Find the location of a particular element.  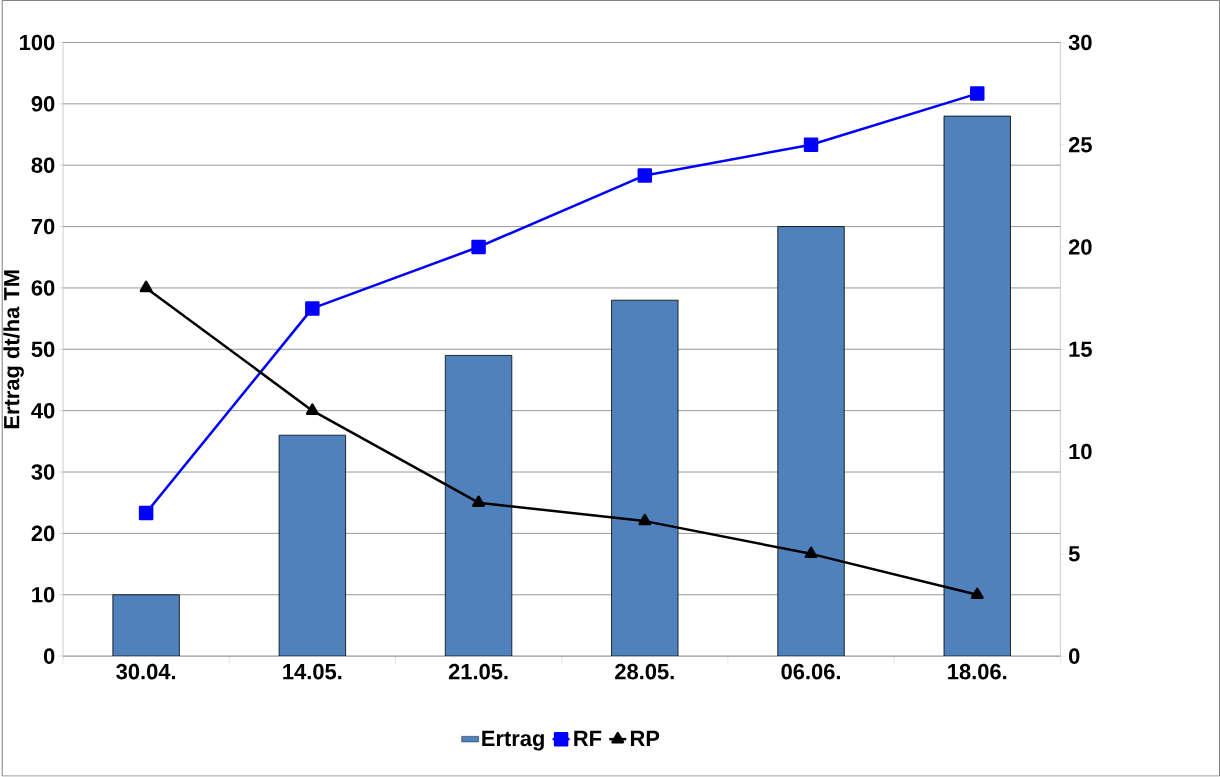

legend-label: RF is located at coordinates (588, 739).